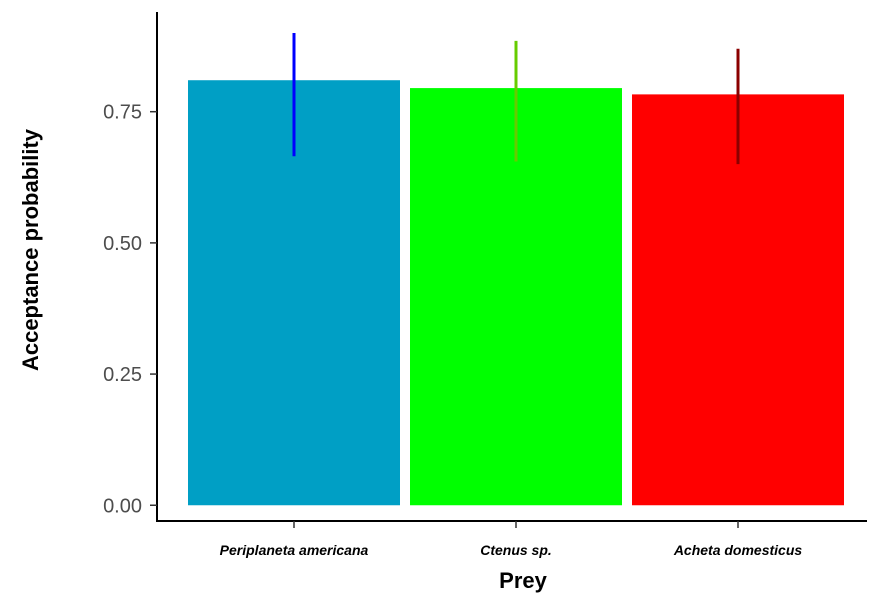  I want to click on x-tick-label: Periplaneta americana, so click(294, 550).